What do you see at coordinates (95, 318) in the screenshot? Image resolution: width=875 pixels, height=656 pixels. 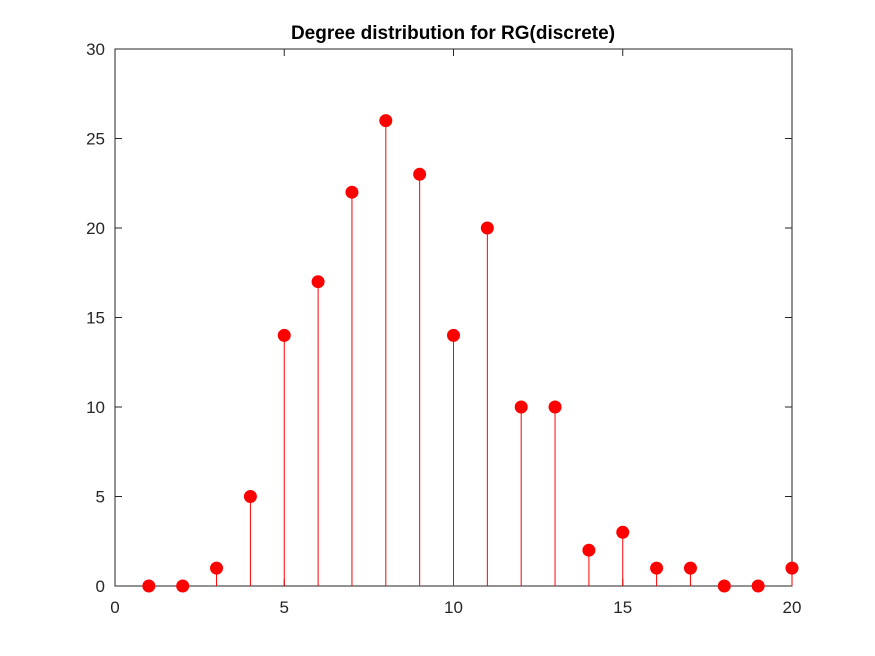 I see `y-tick-label: 15` at bounding box center [95, 318].